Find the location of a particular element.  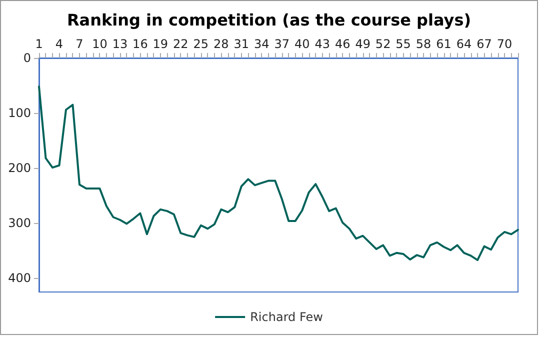

x-tick-label: 58 is located at coordinates (424, 44).